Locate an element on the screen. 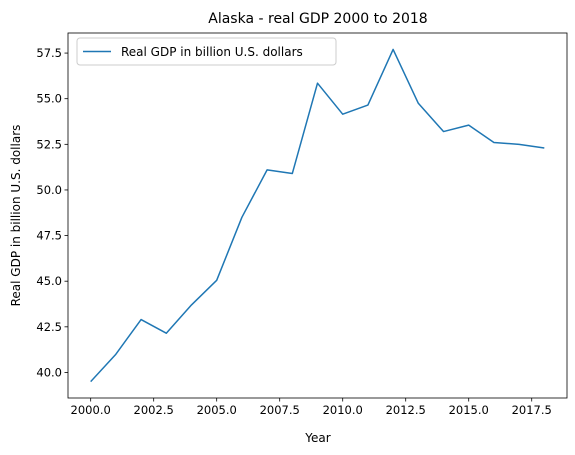 The width and height of the screenshot is (575, 455). x-tick-label: 2015.0 is located at coordinates (469, 410).